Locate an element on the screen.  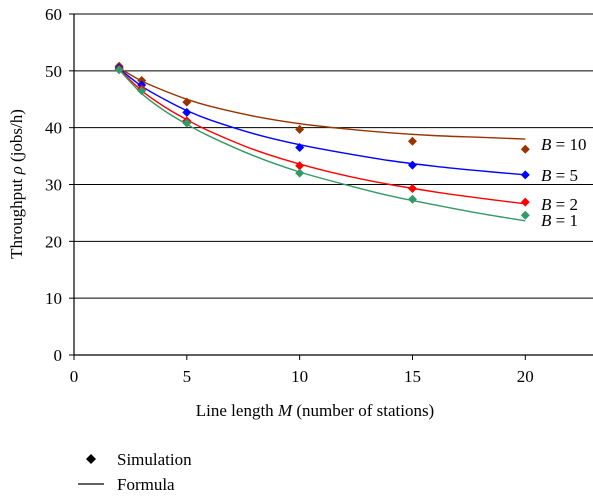
y-tick-label-0: 0 is located at coordinates (58, 355).